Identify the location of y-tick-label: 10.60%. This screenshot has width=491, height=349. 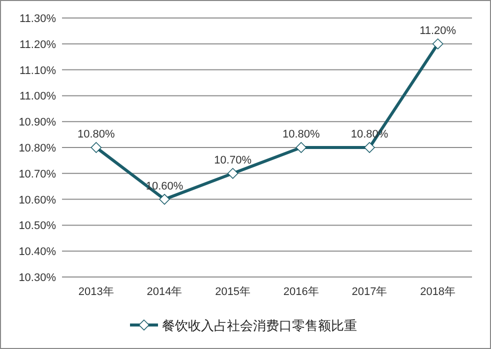
(37, 200).